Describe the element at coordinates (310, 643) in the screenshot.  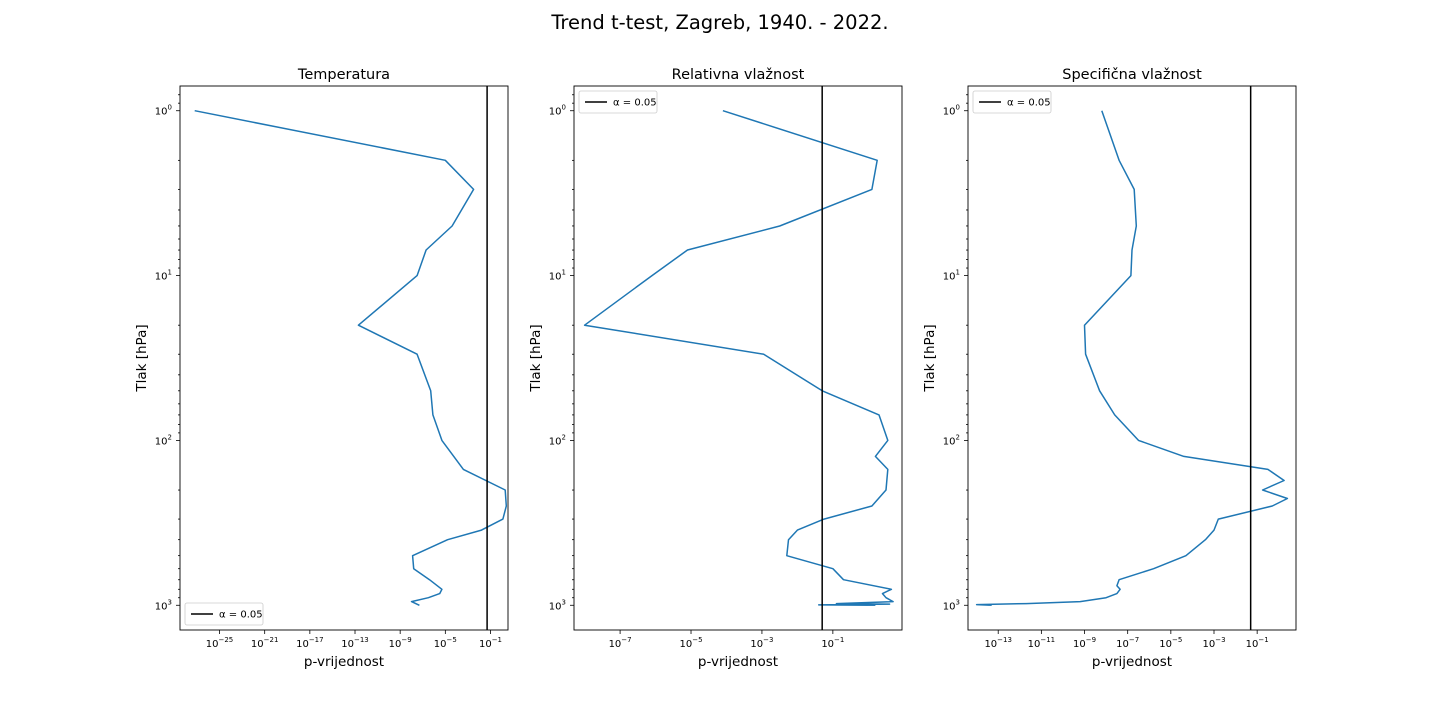
I see `x-tick-label: 10⁻¹⁷` at that location.